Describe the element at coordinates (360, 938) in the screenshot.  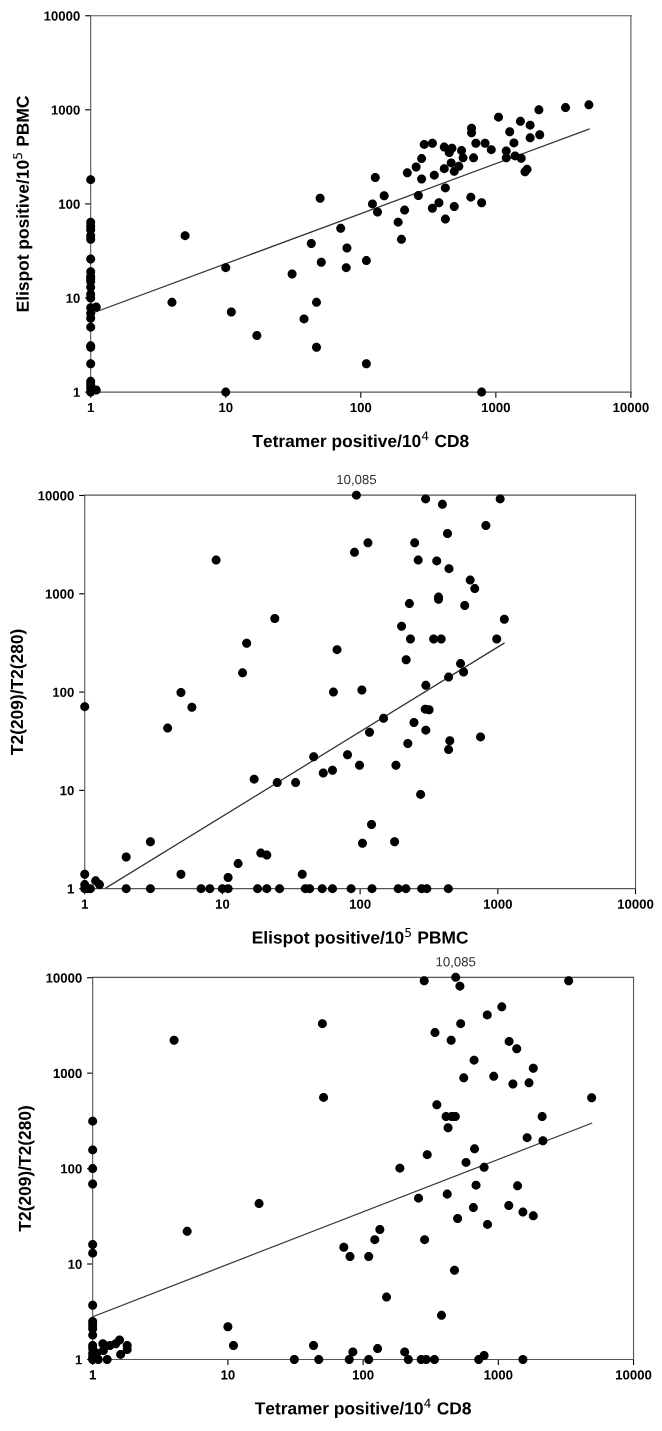
I see `x-axis-title: Elispot positive/10$^{5}$ PBMC` at that location.